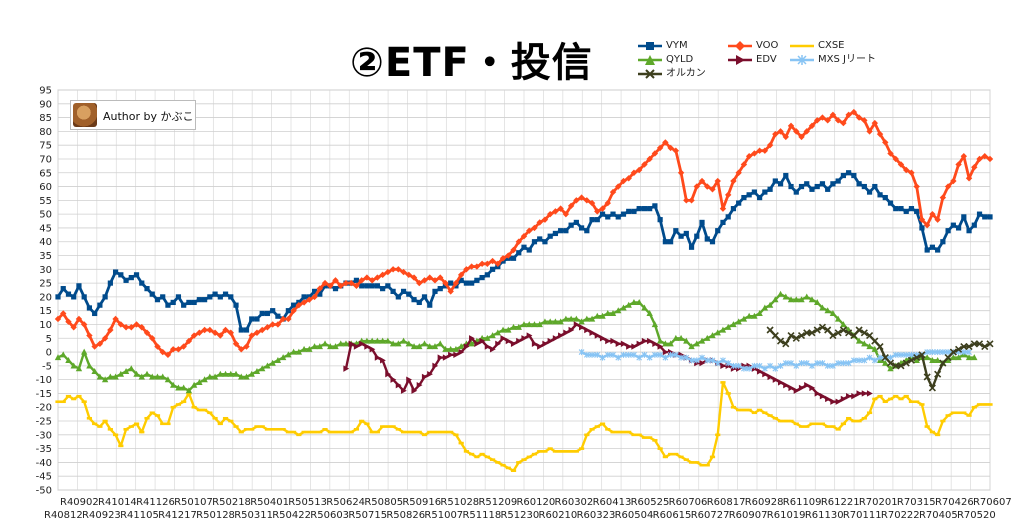  I want to click on x-tick-label-top: R60525, so click(650, 502).